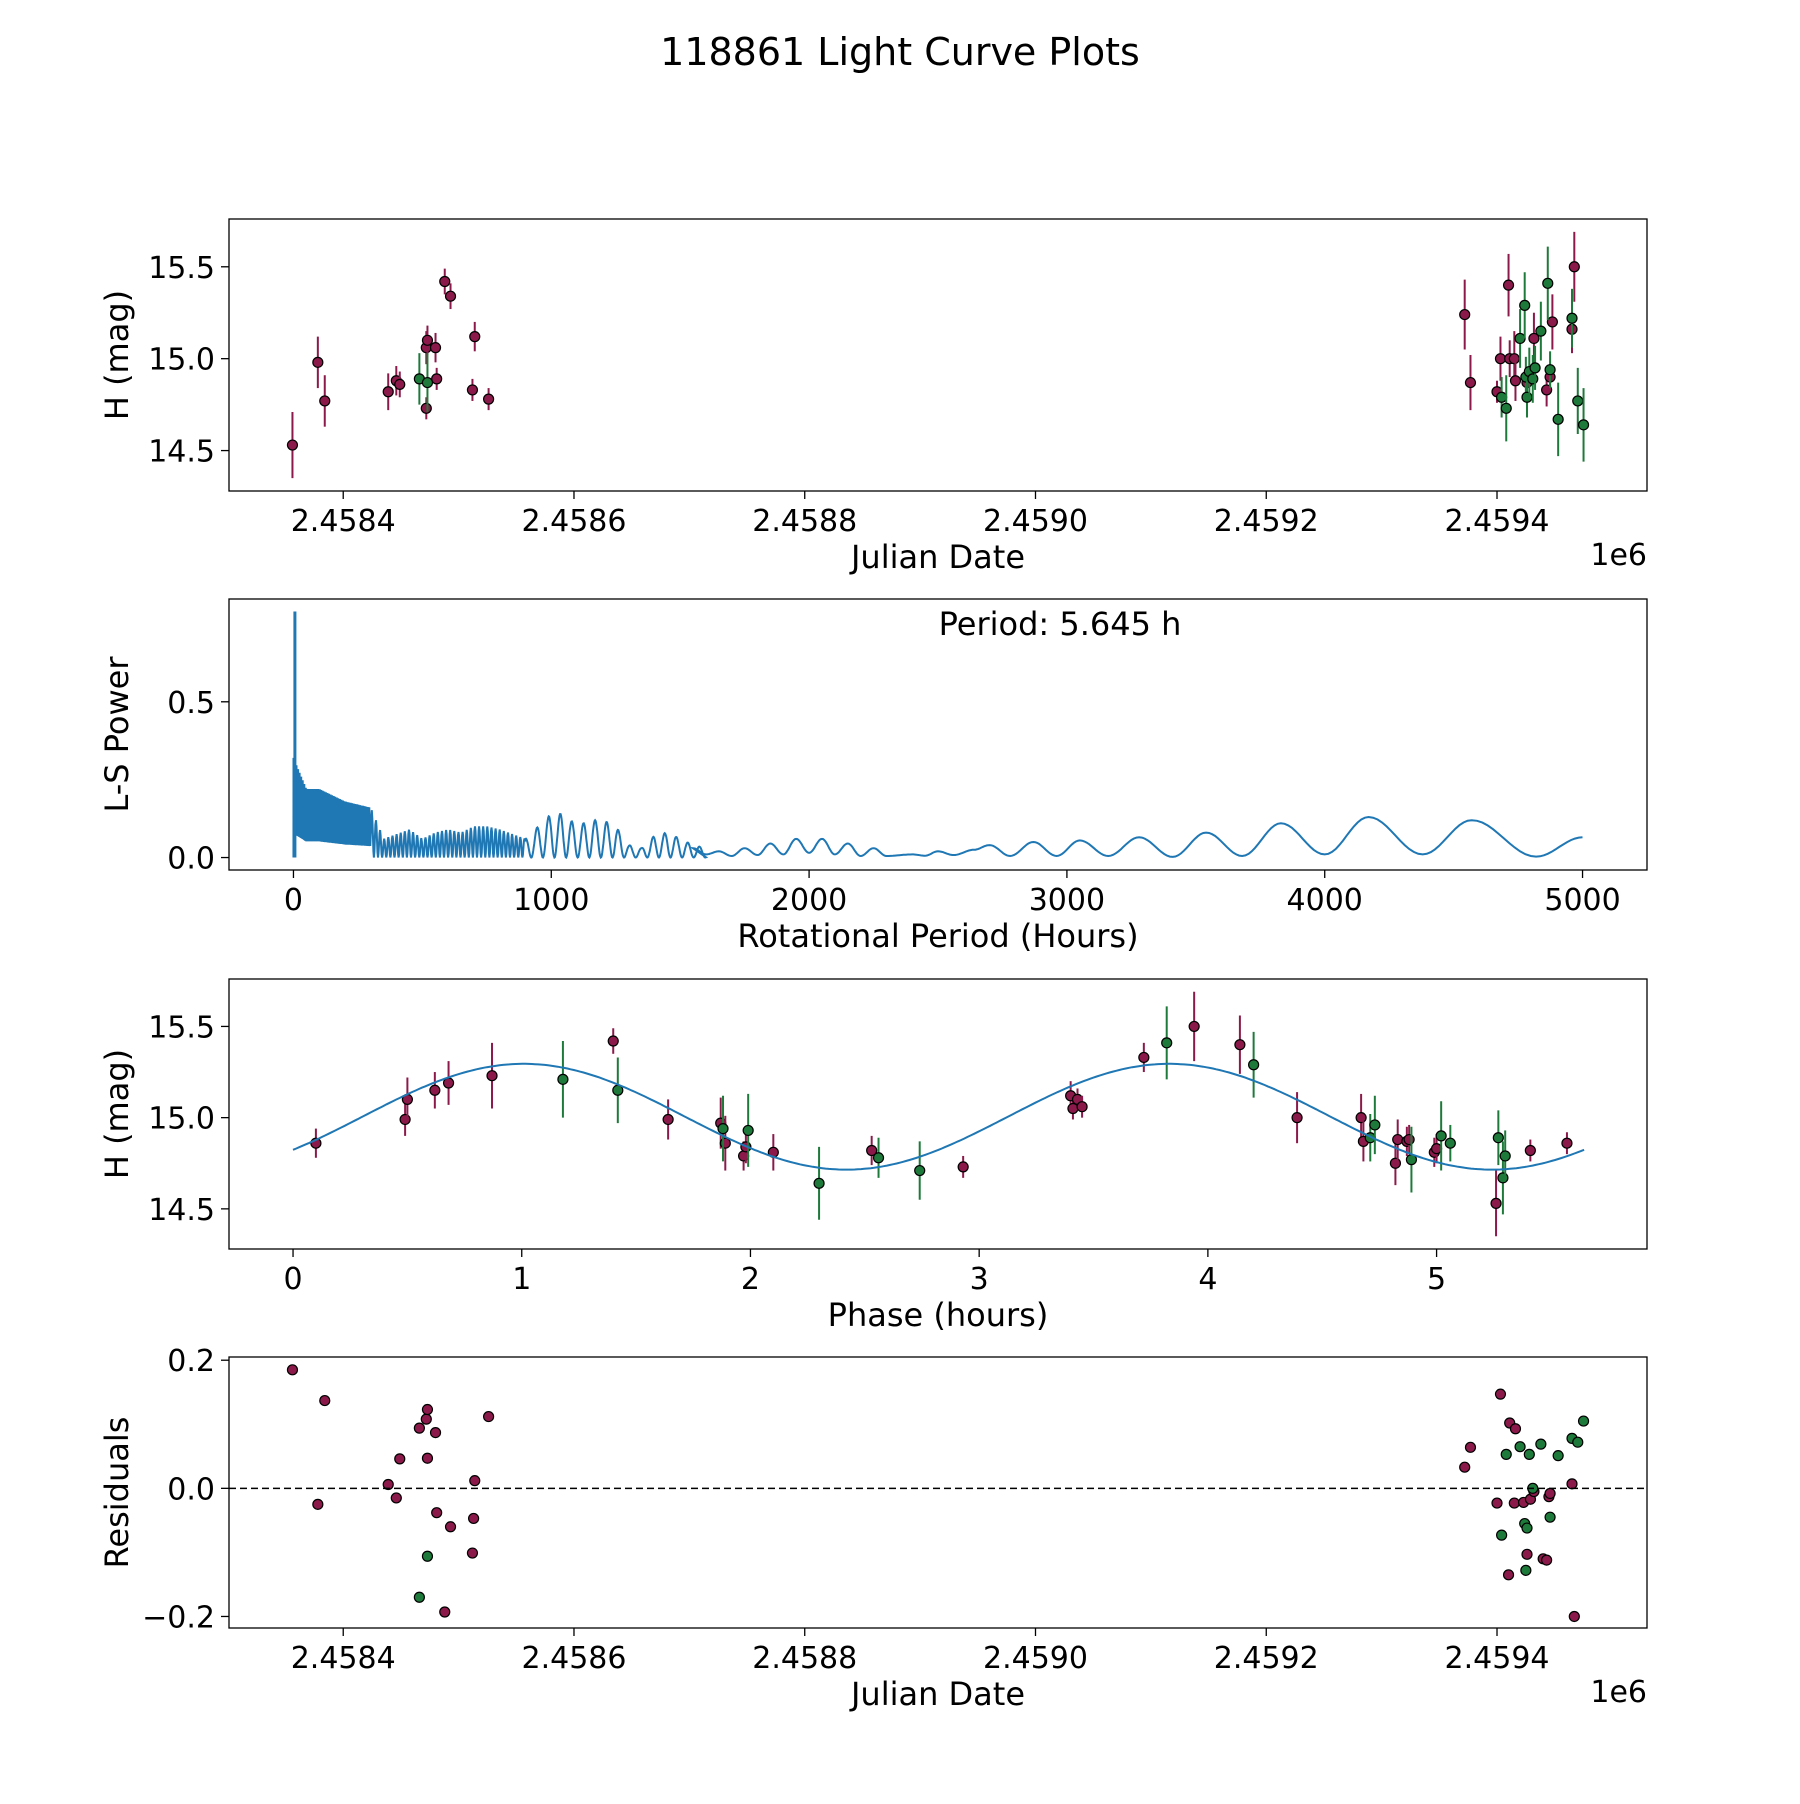  I want to click on x-tick-label: 2.4594, so click(1497, 521).